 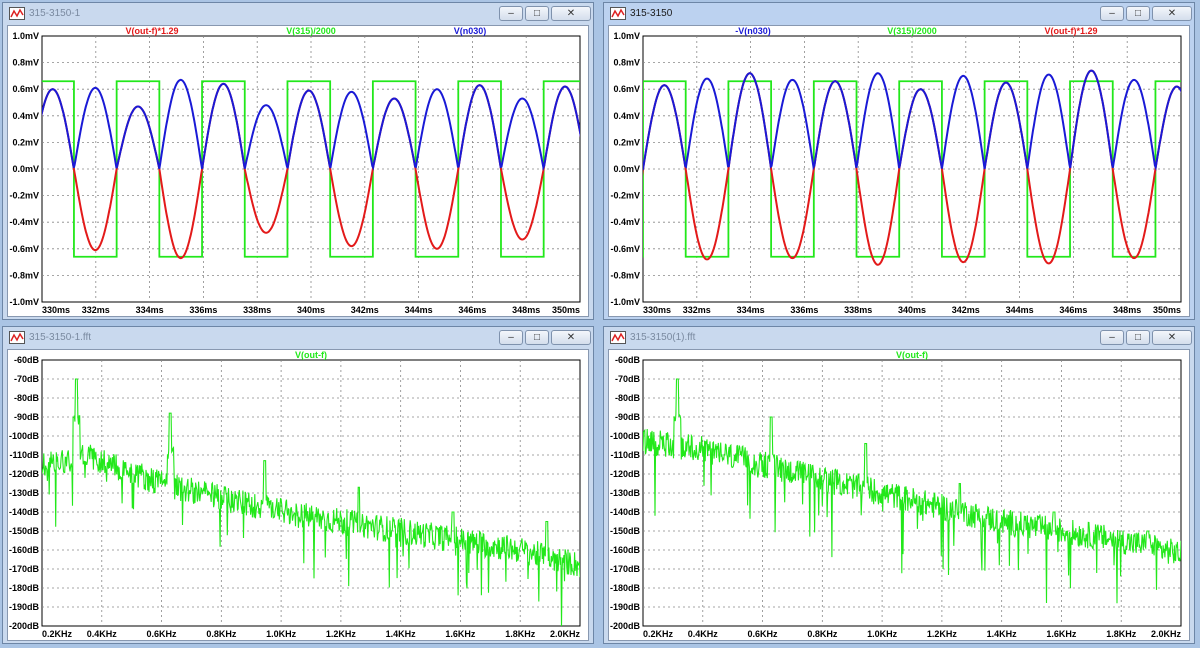 I want to click on window-titlebar: 315-3150 – □ ✕, so click(x=899, y=14).